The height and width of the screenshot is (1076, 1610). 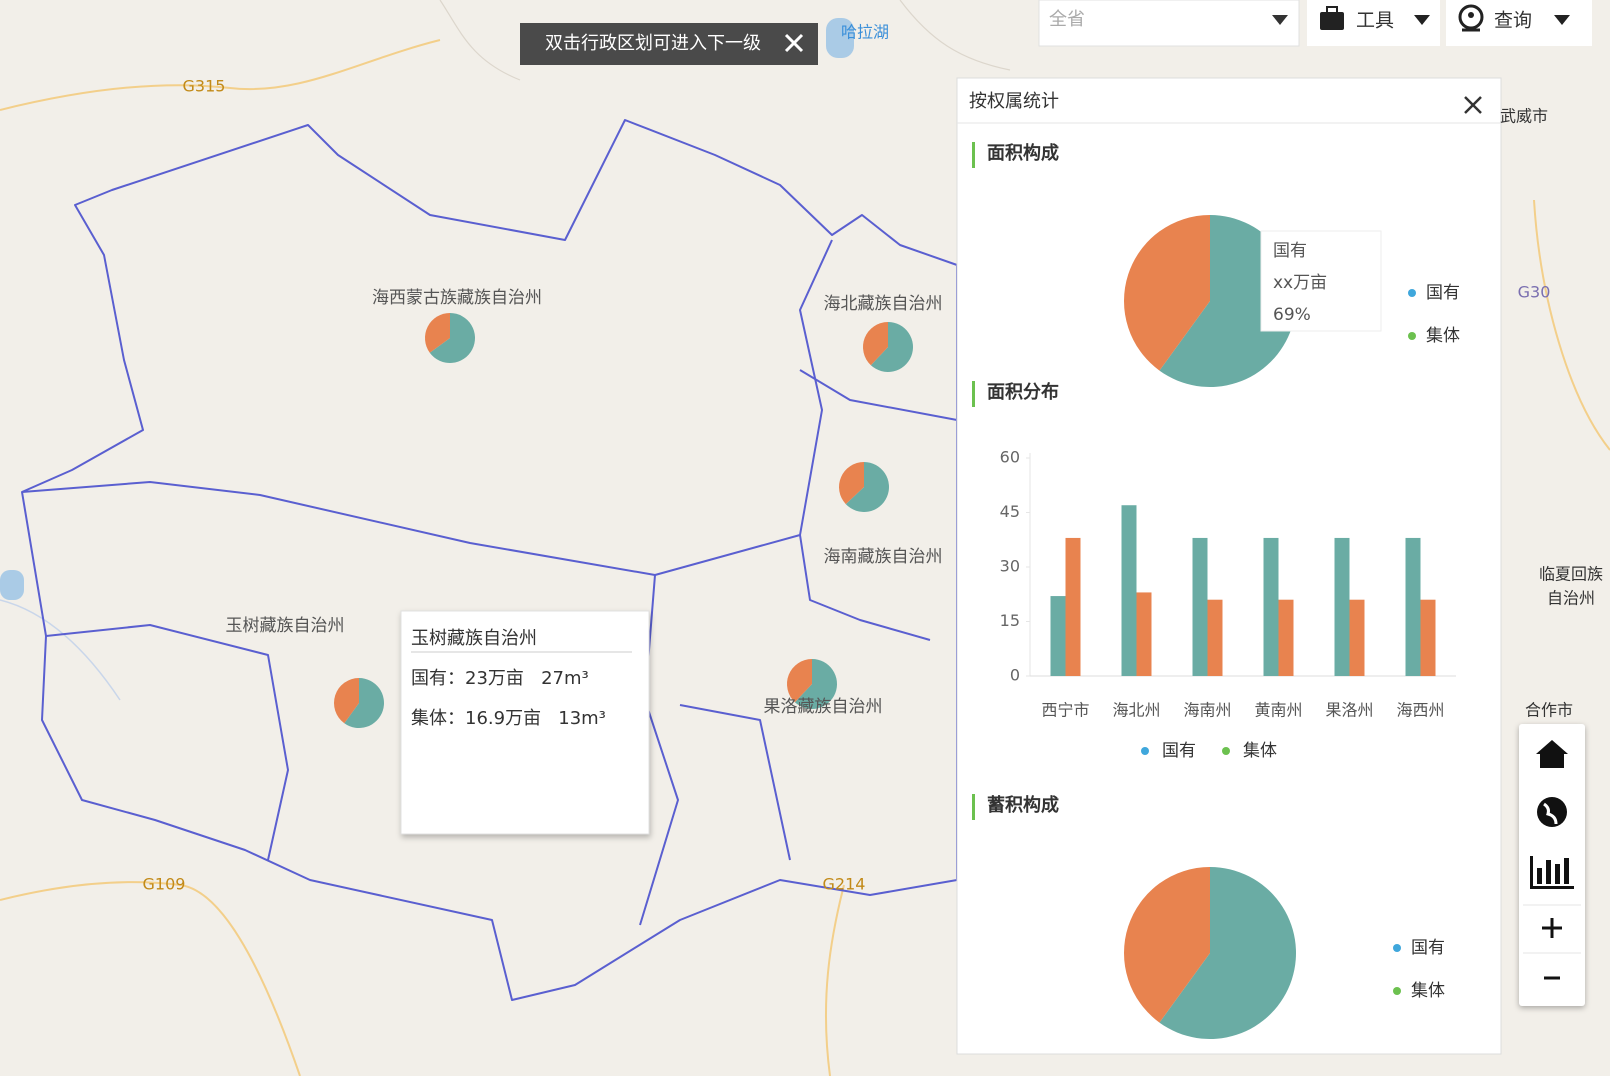 What do you see at coordinates (204, 86) in the screenshot?
I see `place-label: G315` at bounding box center [204, 86].